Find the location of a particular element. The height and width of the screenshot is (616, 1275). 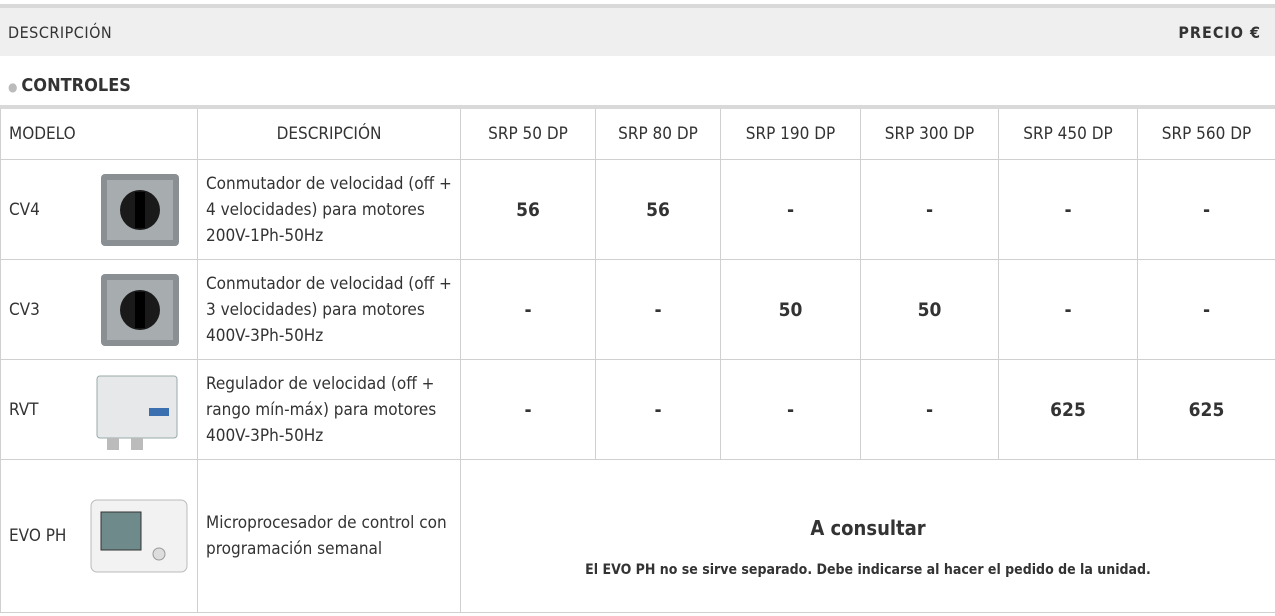

model: EVO PH is located at coordinates (38, 536).